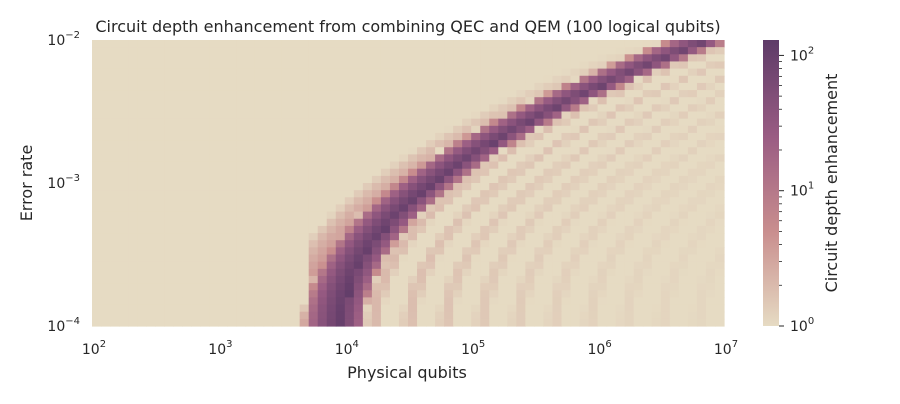 The height and width of the screenshot is (404, 900). What do you see at coordinates (220, 348) in the screenshot?
I see `x-tick-label: 103` at bounding box center [220, 348].